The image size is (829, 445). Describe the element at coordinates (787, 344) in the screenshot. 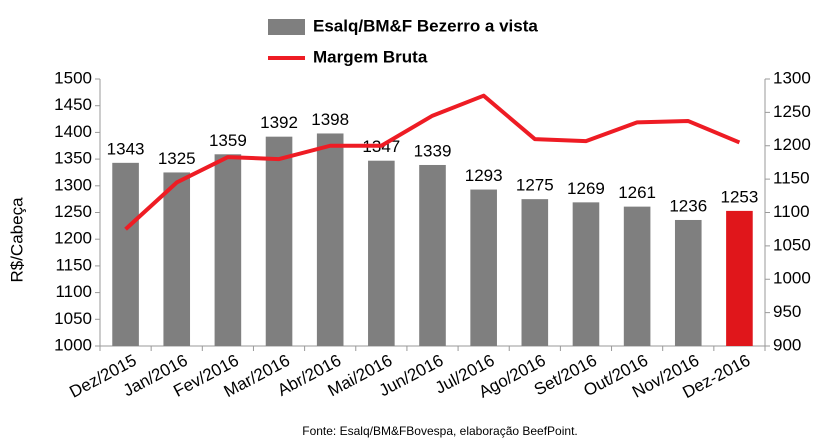

I see `y2-tick-label: 900` at that location.